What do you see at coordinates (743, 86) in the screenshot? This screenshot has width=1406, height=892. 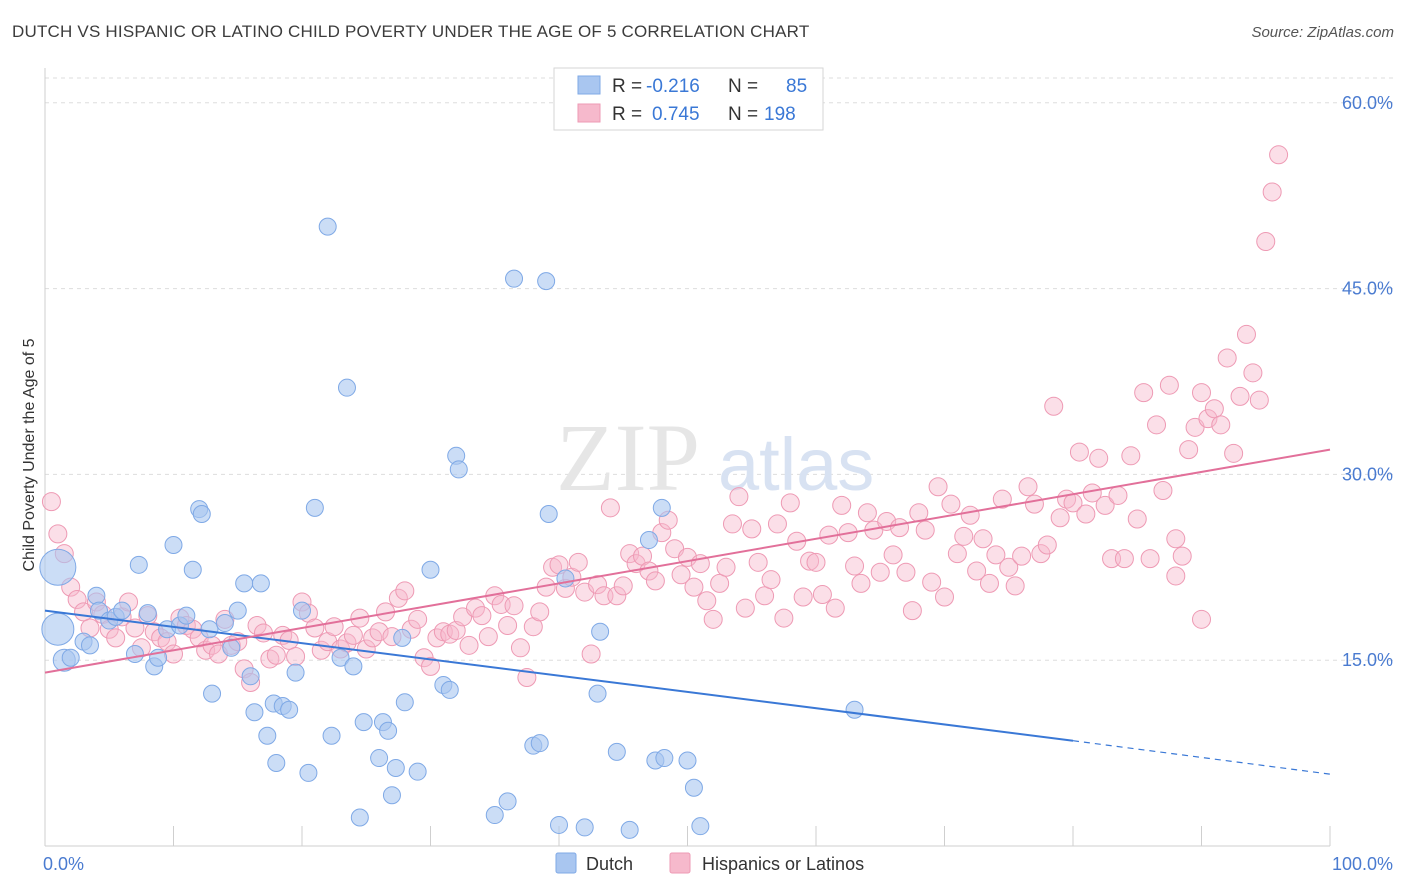 I see `legend-n-label-dutch: N =` at bounding box center [743, 86].